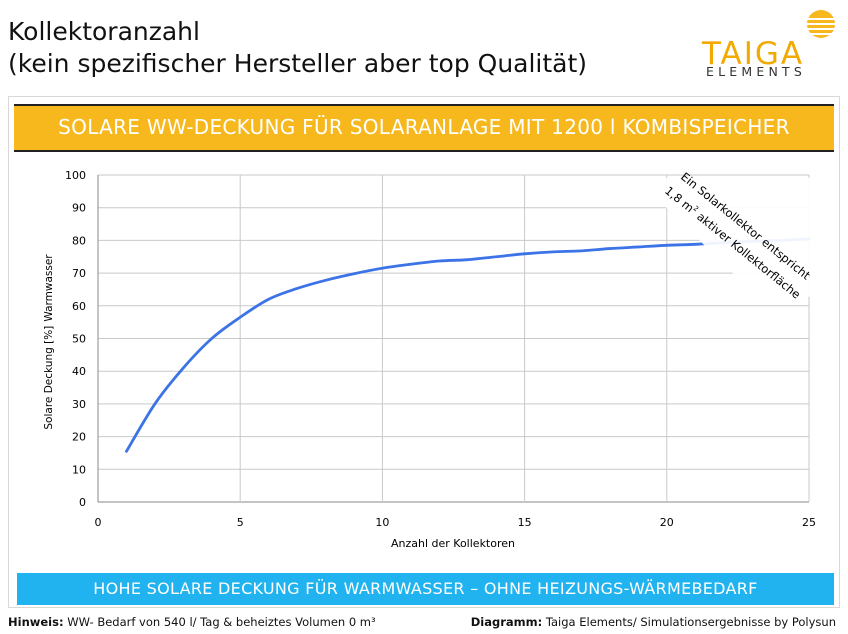  I want to click on x-tick-label: 5, so click(240, 522).